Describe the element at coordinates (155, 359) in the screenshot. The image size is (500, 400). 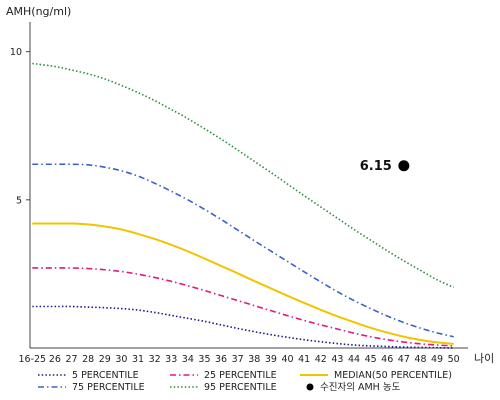
I see `x-tick-label: 32` at that location.